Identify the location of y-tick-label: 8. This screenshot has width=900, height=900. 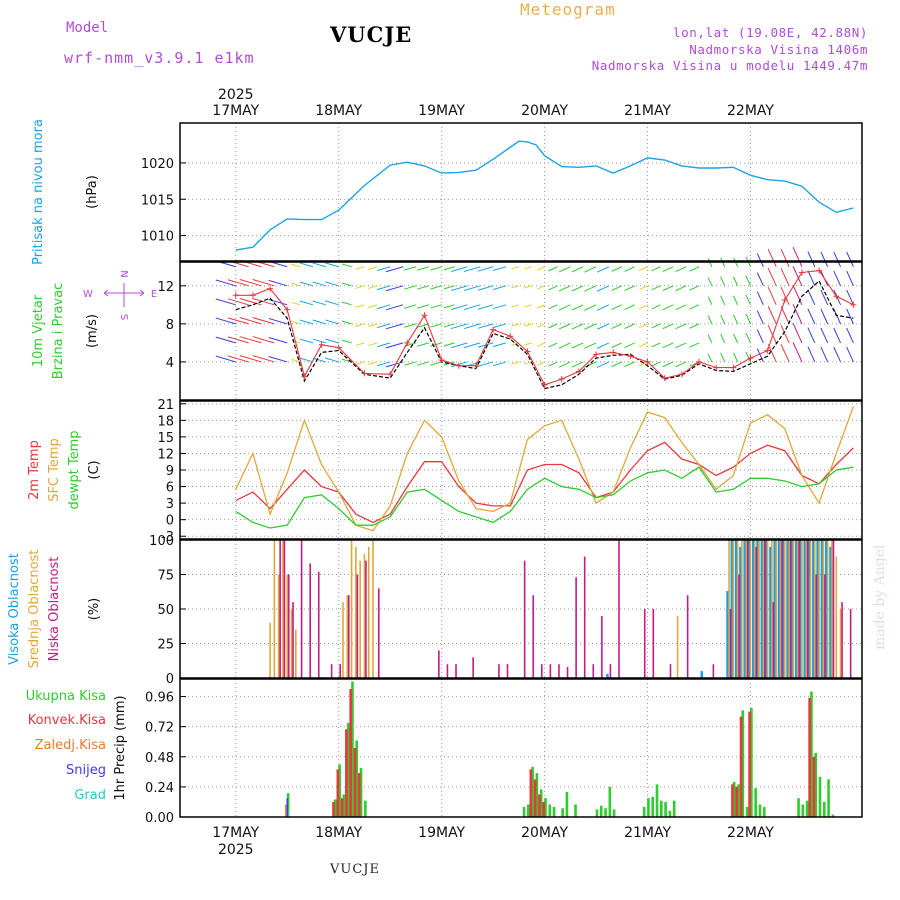
(170, 325).